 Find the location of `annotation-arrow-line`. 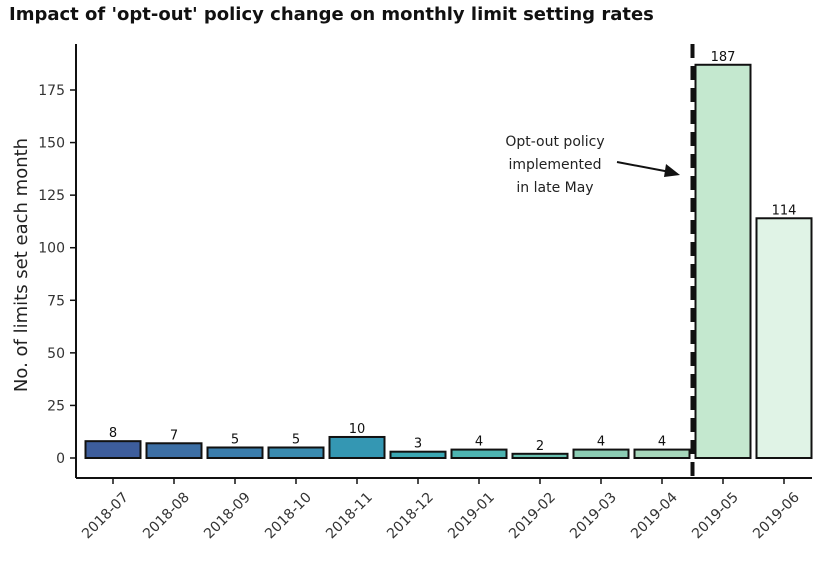

annotation-arrow-line is located at coordinates (643, 167).